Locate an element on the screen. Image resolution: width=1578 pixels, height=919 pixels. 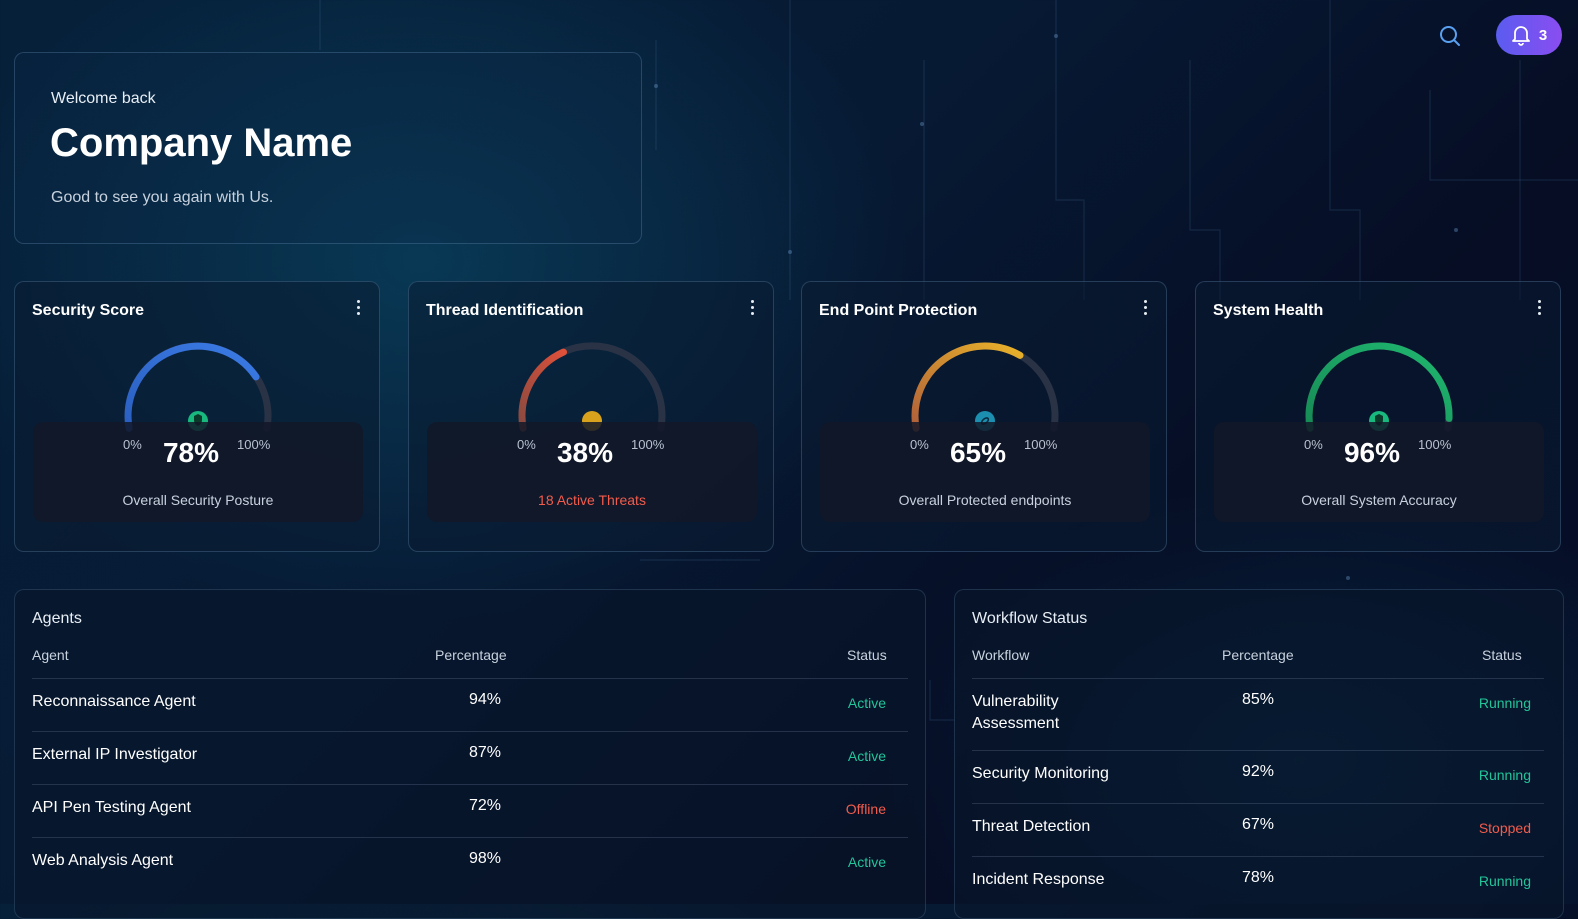
table-row: External IP Investigator 87% Active is located at coordinates (470, 758).